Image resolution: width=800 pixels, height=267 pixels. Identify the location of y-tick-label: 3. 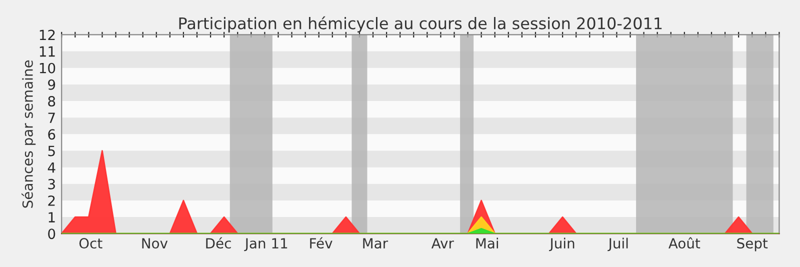
(51, 184).